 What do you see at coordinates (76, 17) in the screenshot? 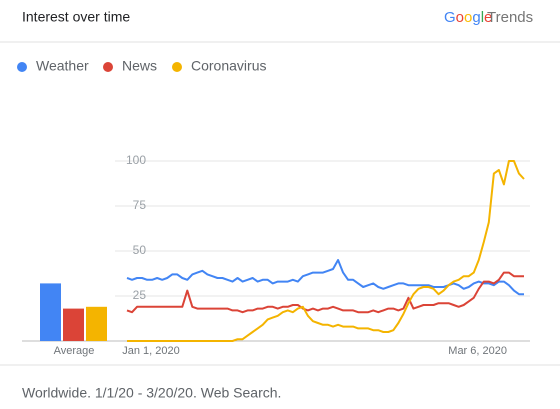
I see `widget-title: Interest over time` at bounding box center [76, 17].